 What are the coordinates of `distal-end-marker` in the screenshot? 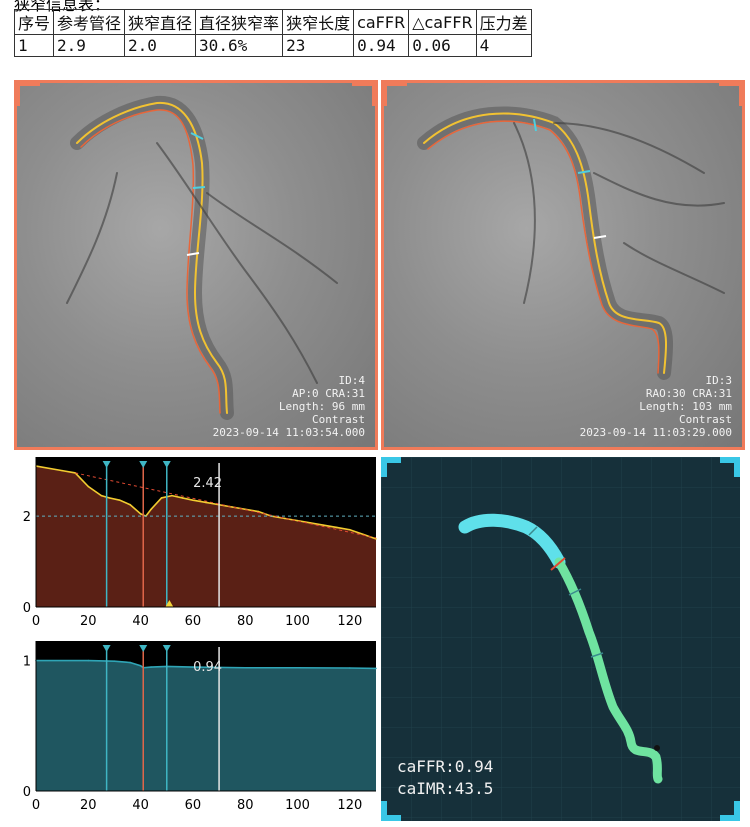 It's located at (657, 748).